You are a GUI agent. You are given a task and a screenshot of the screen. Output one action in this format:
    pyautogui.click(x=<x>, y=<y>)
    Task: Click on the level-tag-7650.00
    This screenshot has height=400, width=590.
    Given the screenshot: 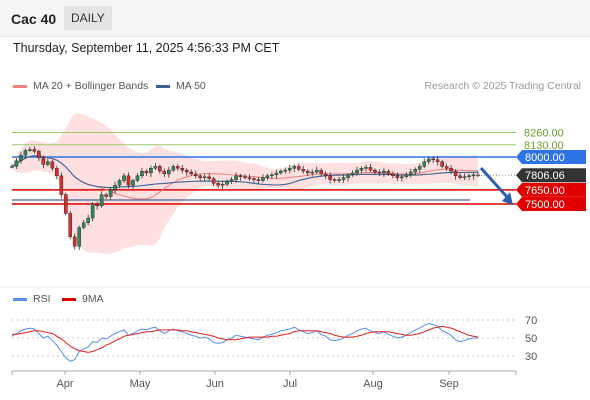 What is the action you would take?
    pyautogui.click(x=551, y=189)
    